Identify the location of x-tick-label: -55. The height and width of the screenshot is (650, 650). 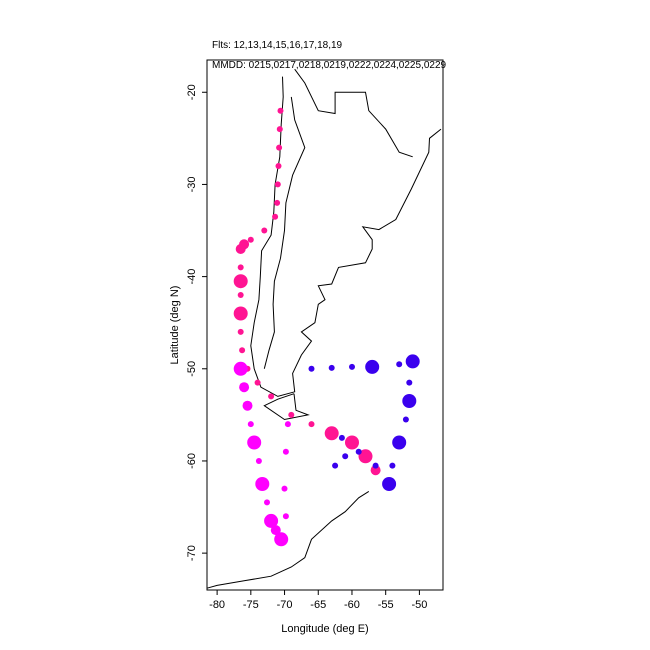
(386, 605).